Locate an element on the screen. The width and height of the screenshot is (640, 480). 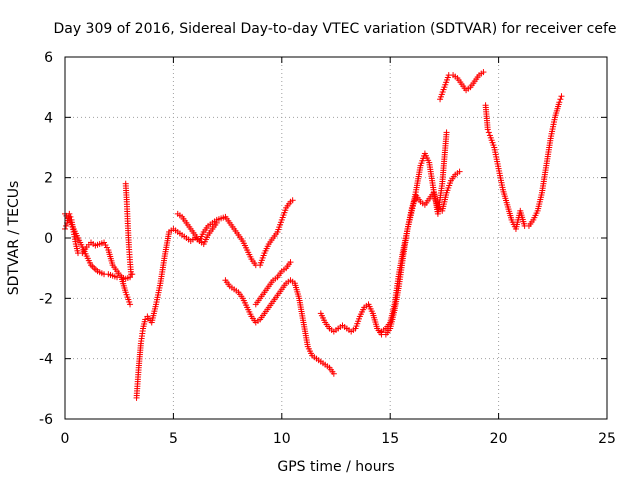
y-tick-labels: -6 -4 -2 0 2 4 6 is located at coordinates (46, 239).